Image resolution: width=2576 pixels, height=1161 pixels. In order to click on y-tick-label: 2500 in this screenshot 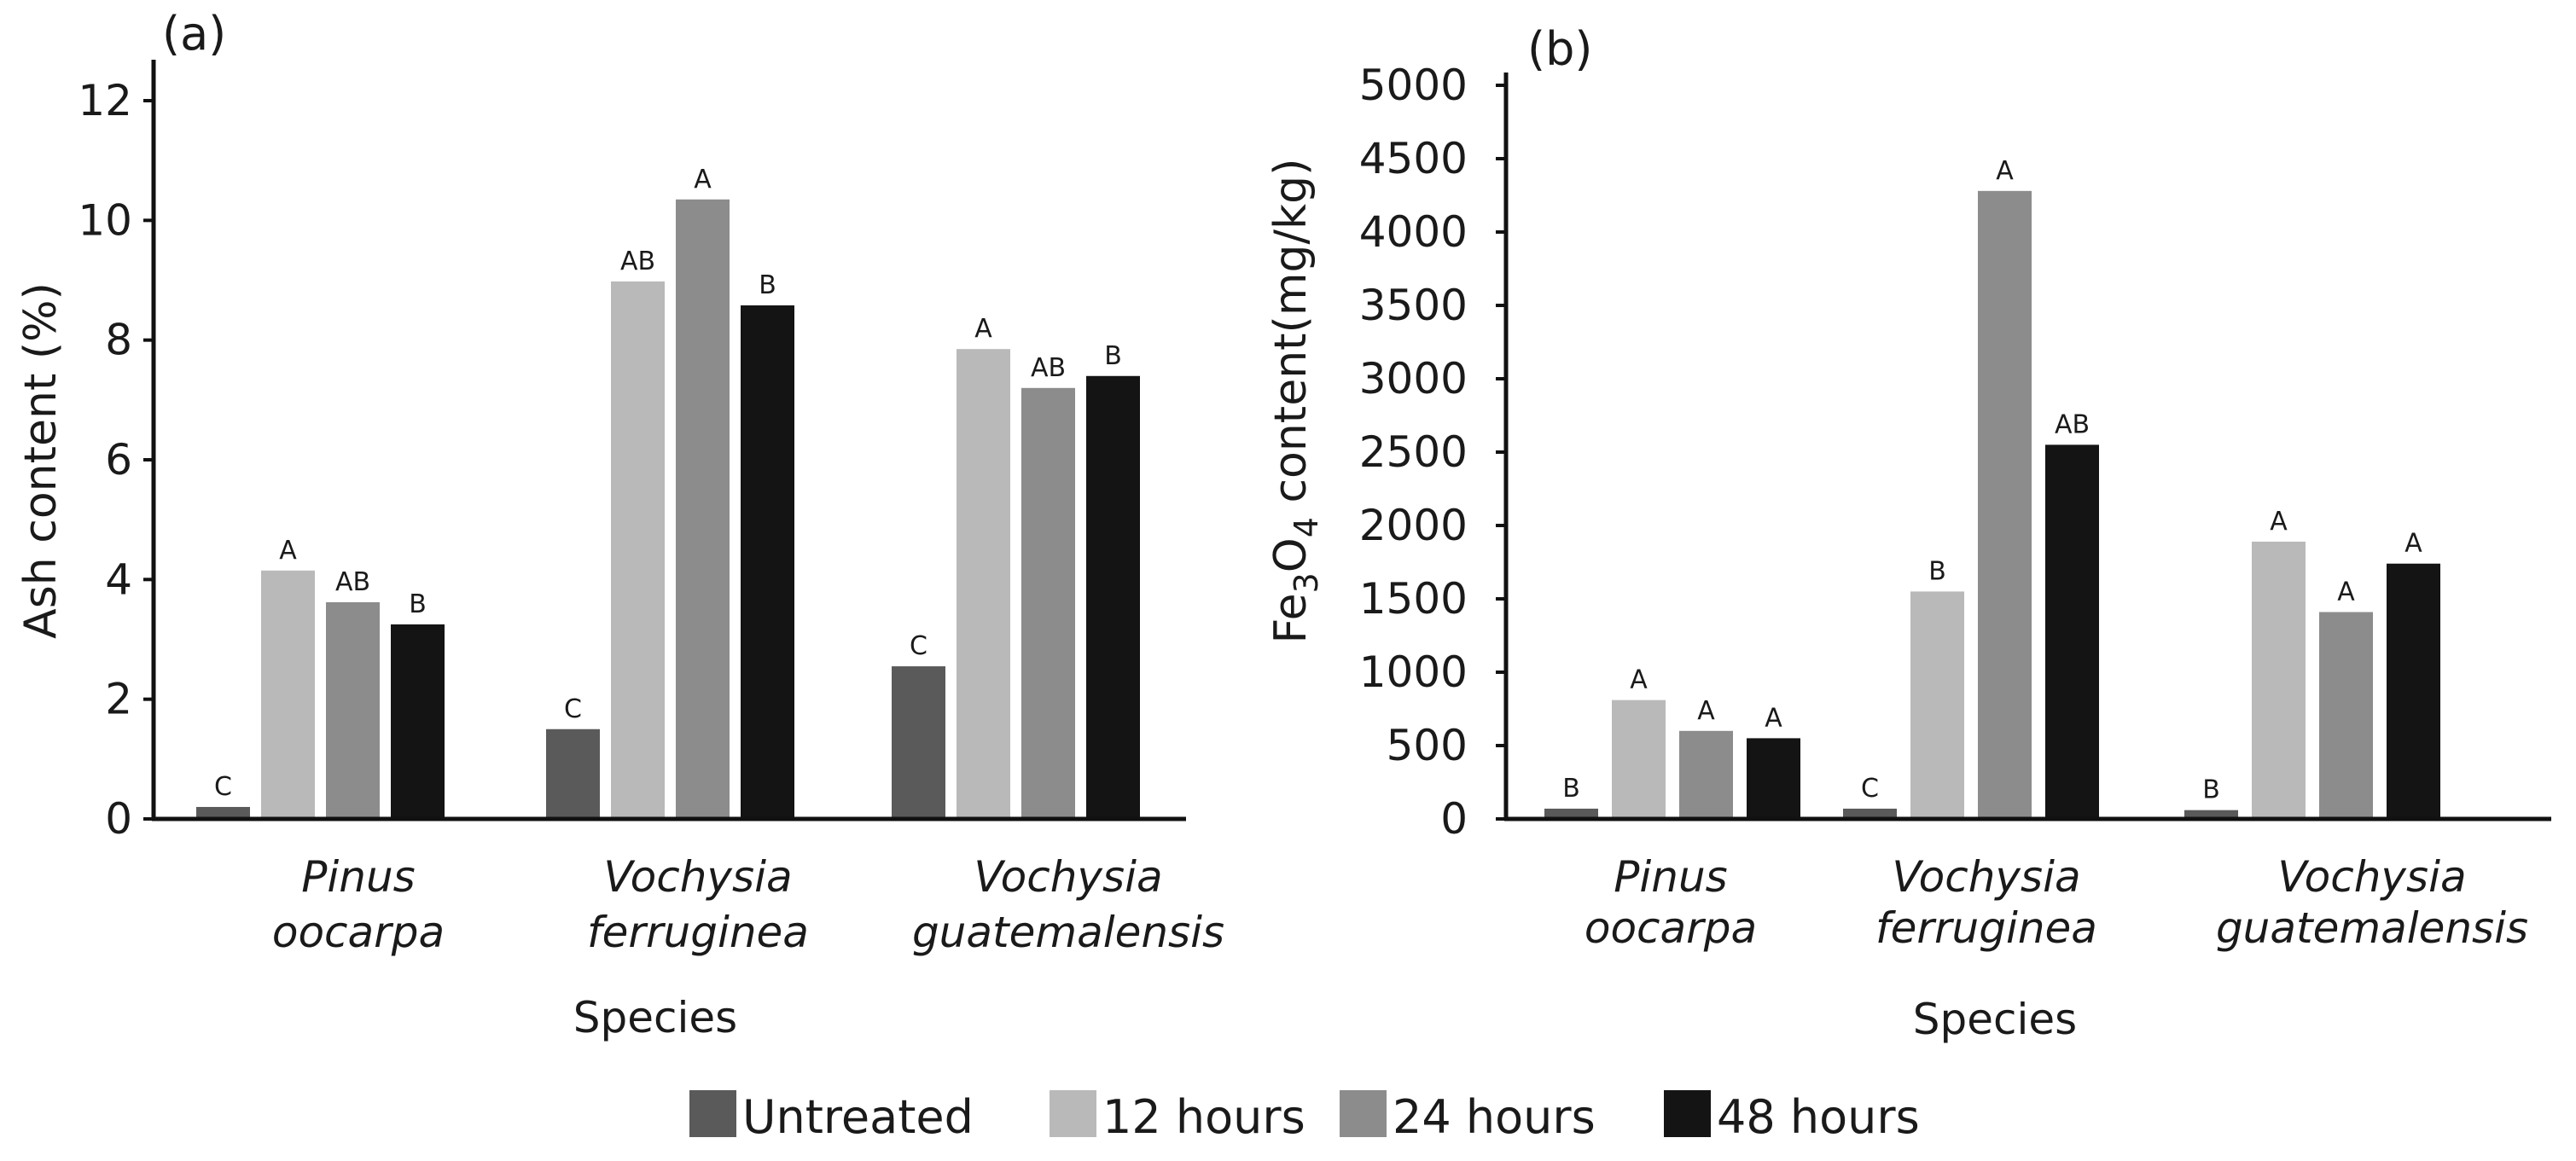, I will do `click(1413, 452)`.